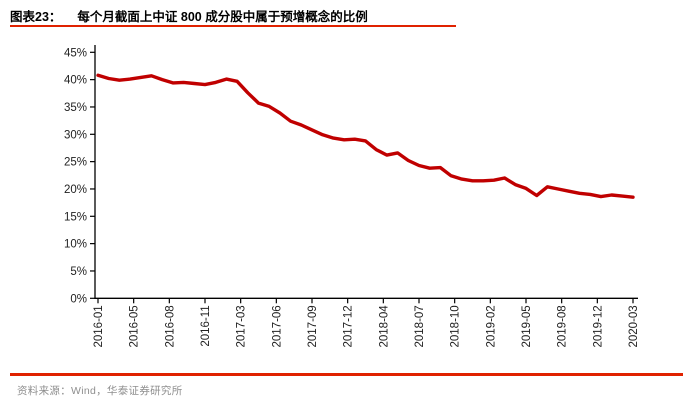 The height and width of the screenshot is (404, 691). Describe the element at coordinates (456, 326) in the screenshot. I see `x-tick-label: 2018-10` at that location.